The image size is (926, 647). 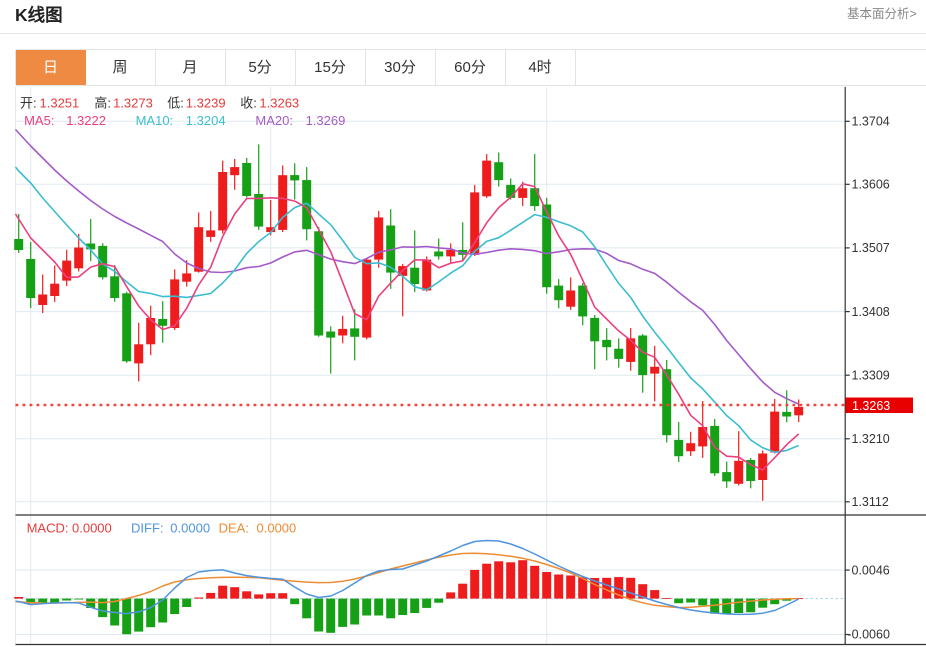 What do you see at coordinates (871, 406) in the screenshot?
I see `svg-text: 1.3263` at bounding box center [871, 406].